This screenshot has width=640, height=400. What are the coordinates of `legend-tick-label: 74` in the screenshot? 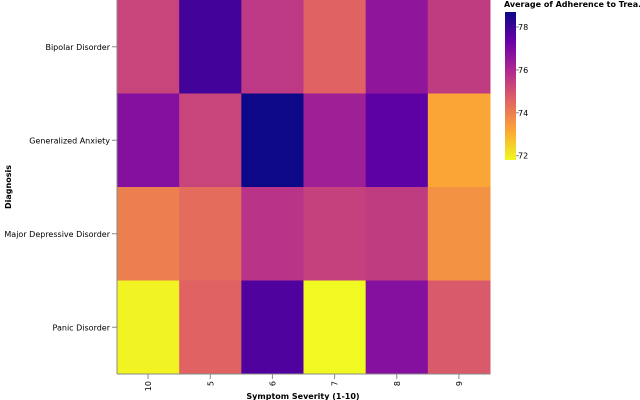 It's located at (523, 113).